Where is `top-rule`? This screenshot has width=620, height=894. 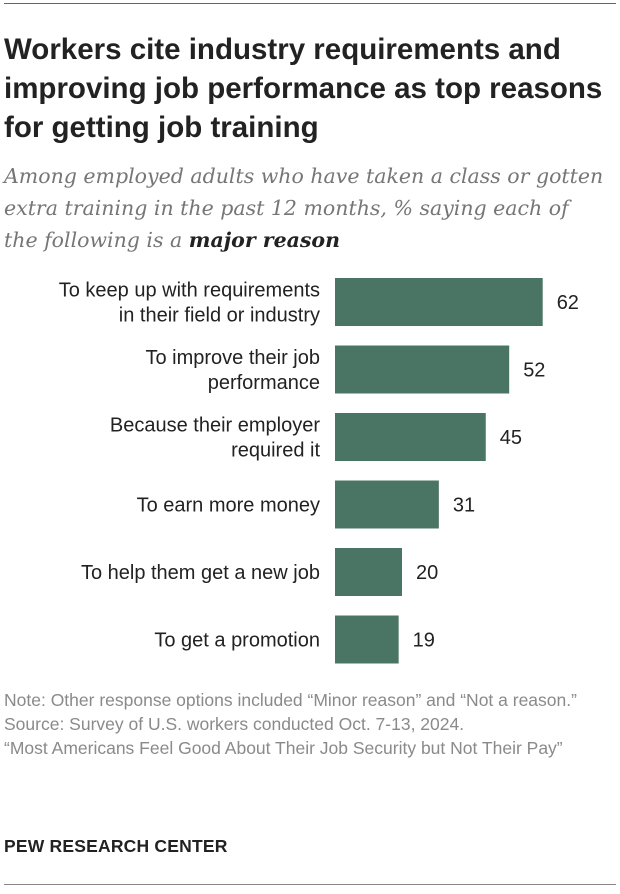
top-rule is located at coordinates (310, 3).